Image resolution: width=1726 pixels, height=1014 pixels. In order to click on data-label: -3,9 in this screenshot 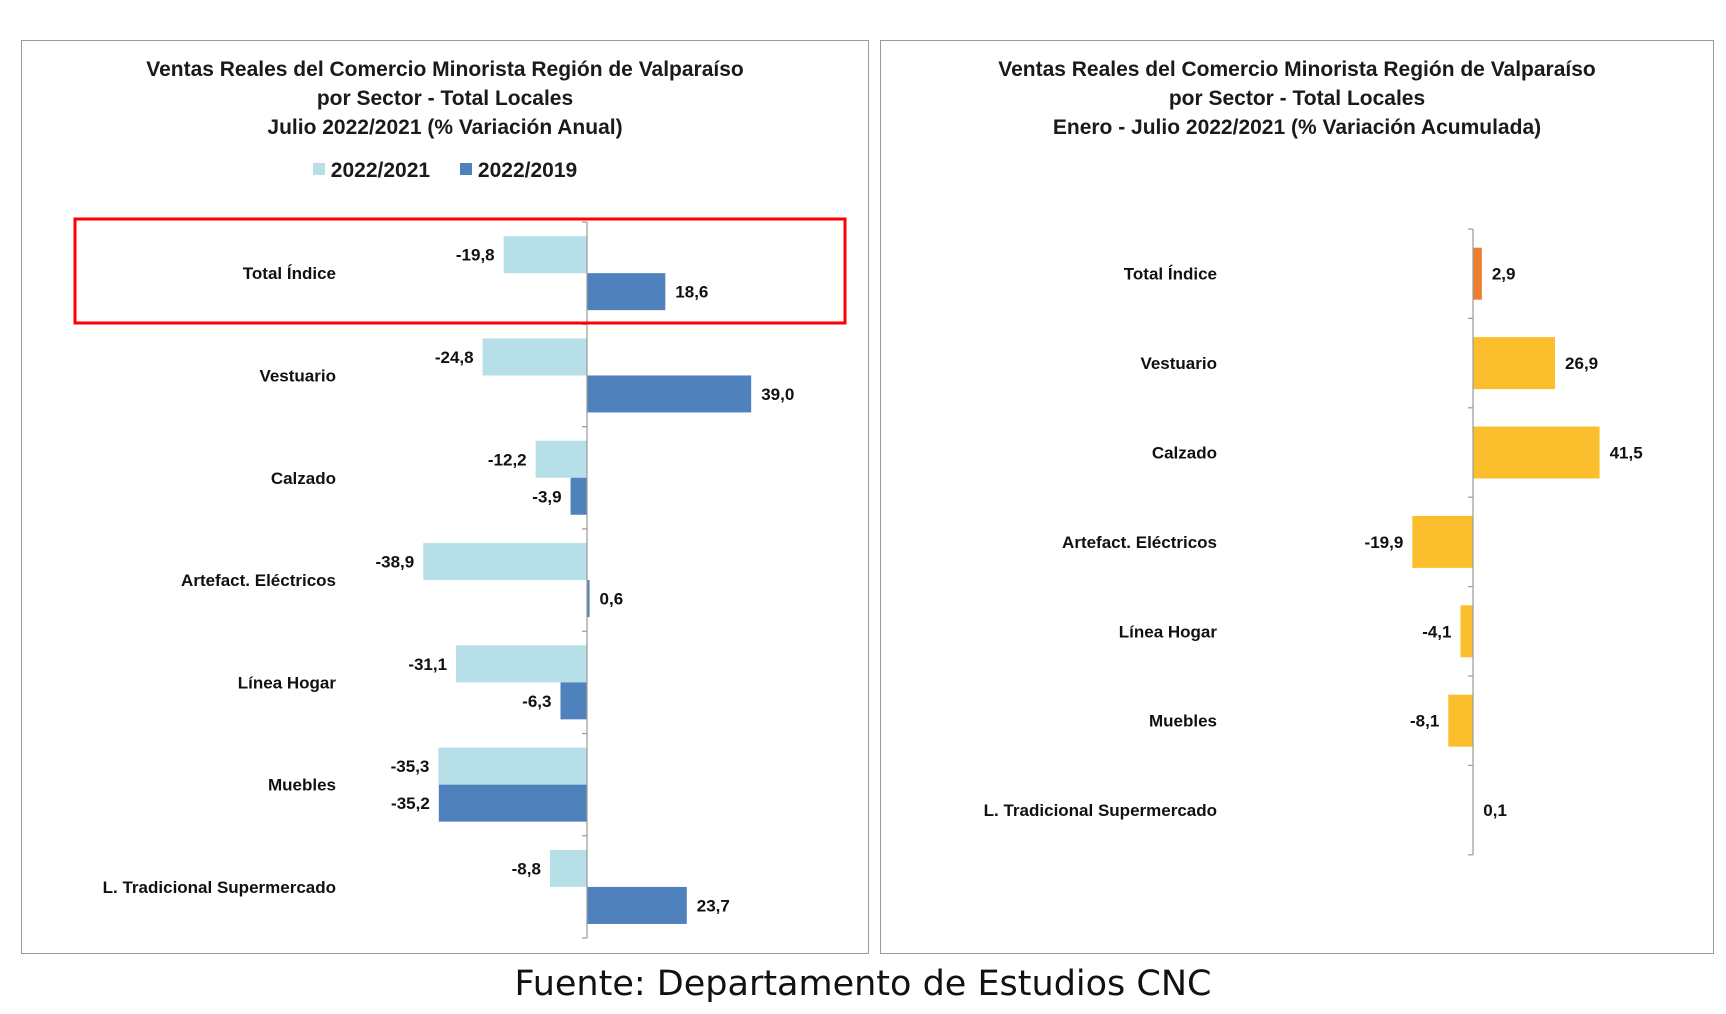, I will do `click(546, 496)`.